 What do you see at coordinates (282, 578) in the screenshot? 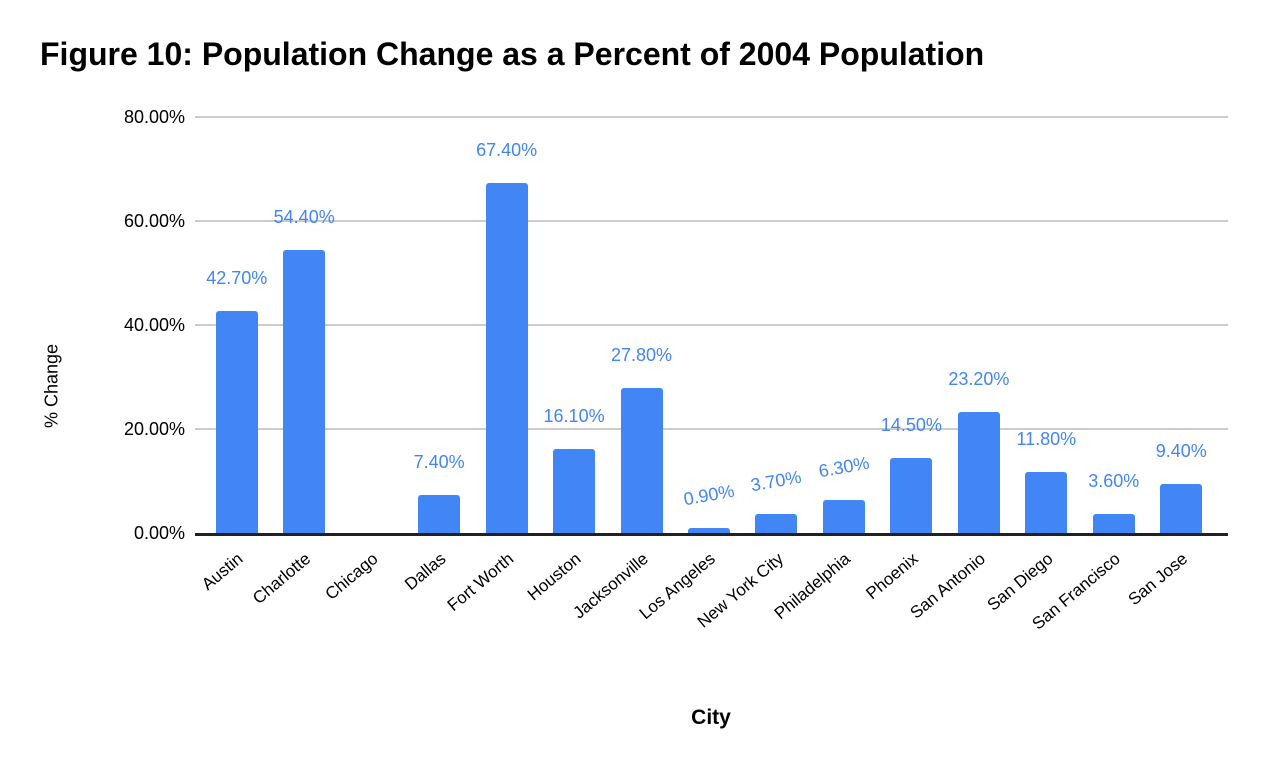
I see `x-tick-label: Charlotte` at bounding box center [282, 578].